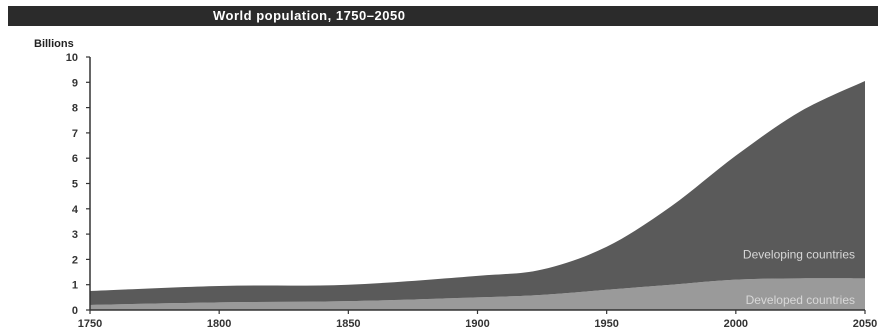  Describe the element at coordinates (75, 109) in the screenshot. I see `y-tick-label: 8` at that location.